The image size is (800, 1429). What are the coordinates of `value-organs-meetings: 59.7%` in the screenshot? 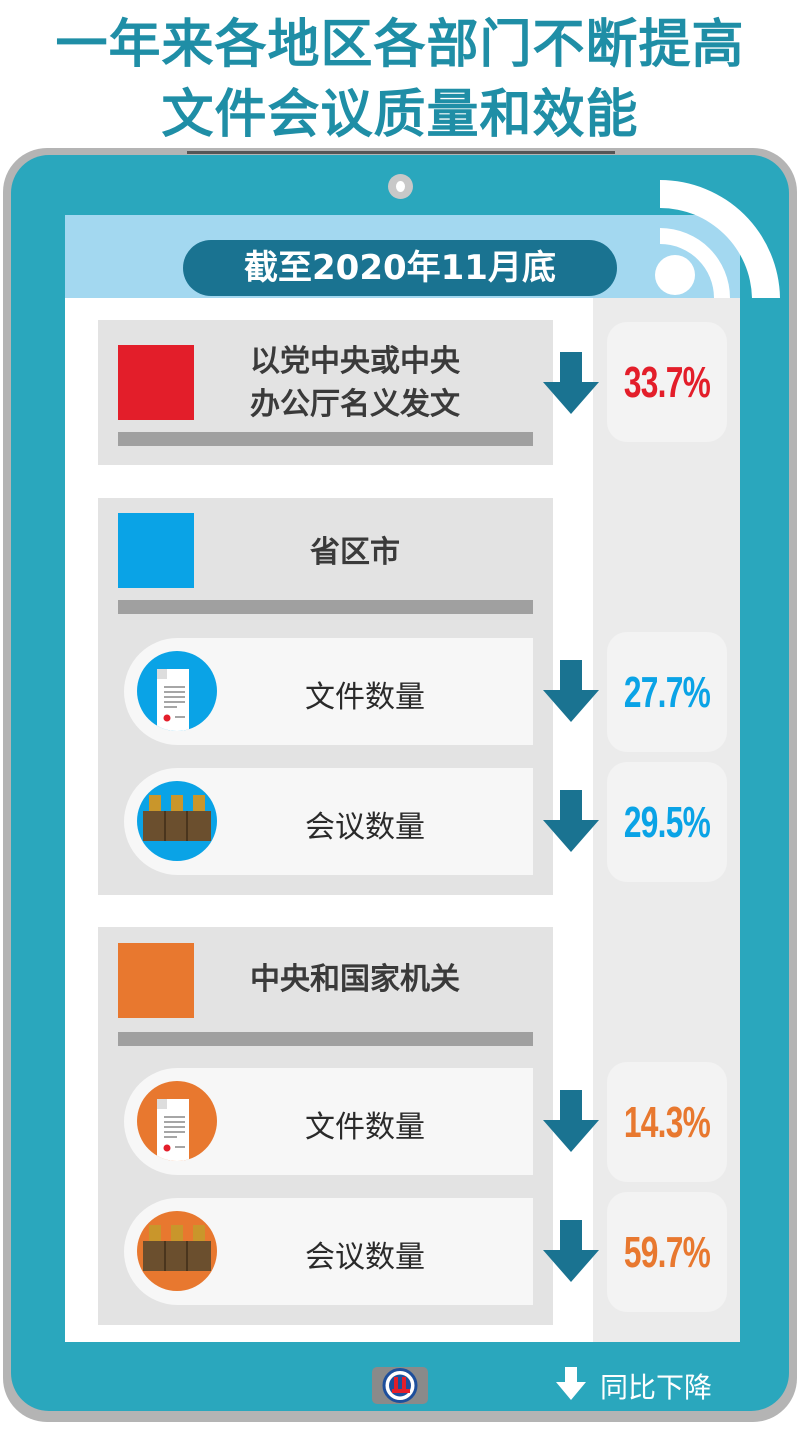 It's located at (667, 1252).